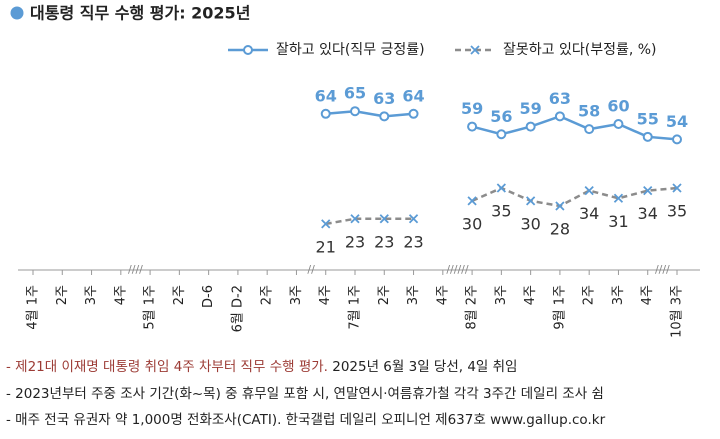 The image size is (720, 439). What do you see at coordinates (559, 307) in the screenshot?
I see `x-tick-label: 9월 1주` at bounding box center [559, 307].